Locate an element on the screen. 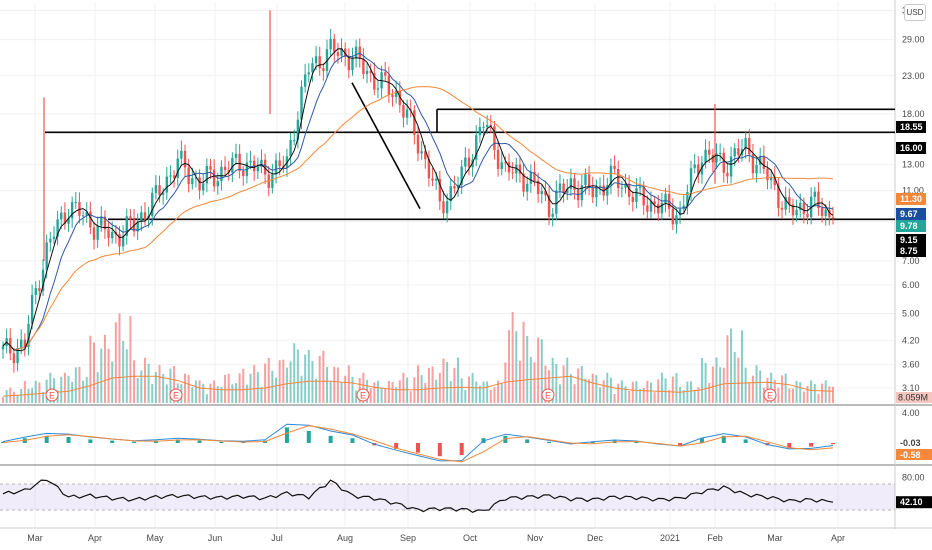  currency-toggle: USD is located at coordinates (915, 12).